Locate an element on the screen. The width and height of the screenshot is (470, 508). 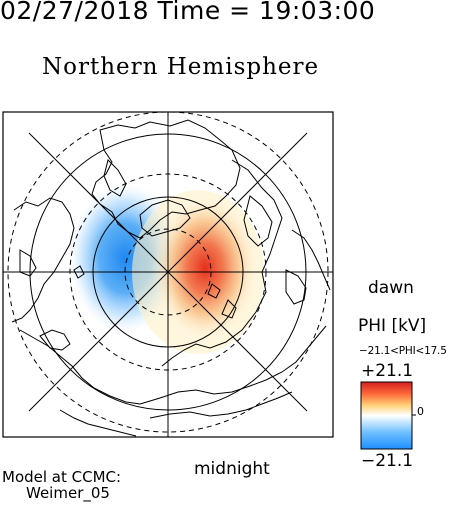
hemisphere-title: Northern Hemisphere is located at coordinates (181, 67).